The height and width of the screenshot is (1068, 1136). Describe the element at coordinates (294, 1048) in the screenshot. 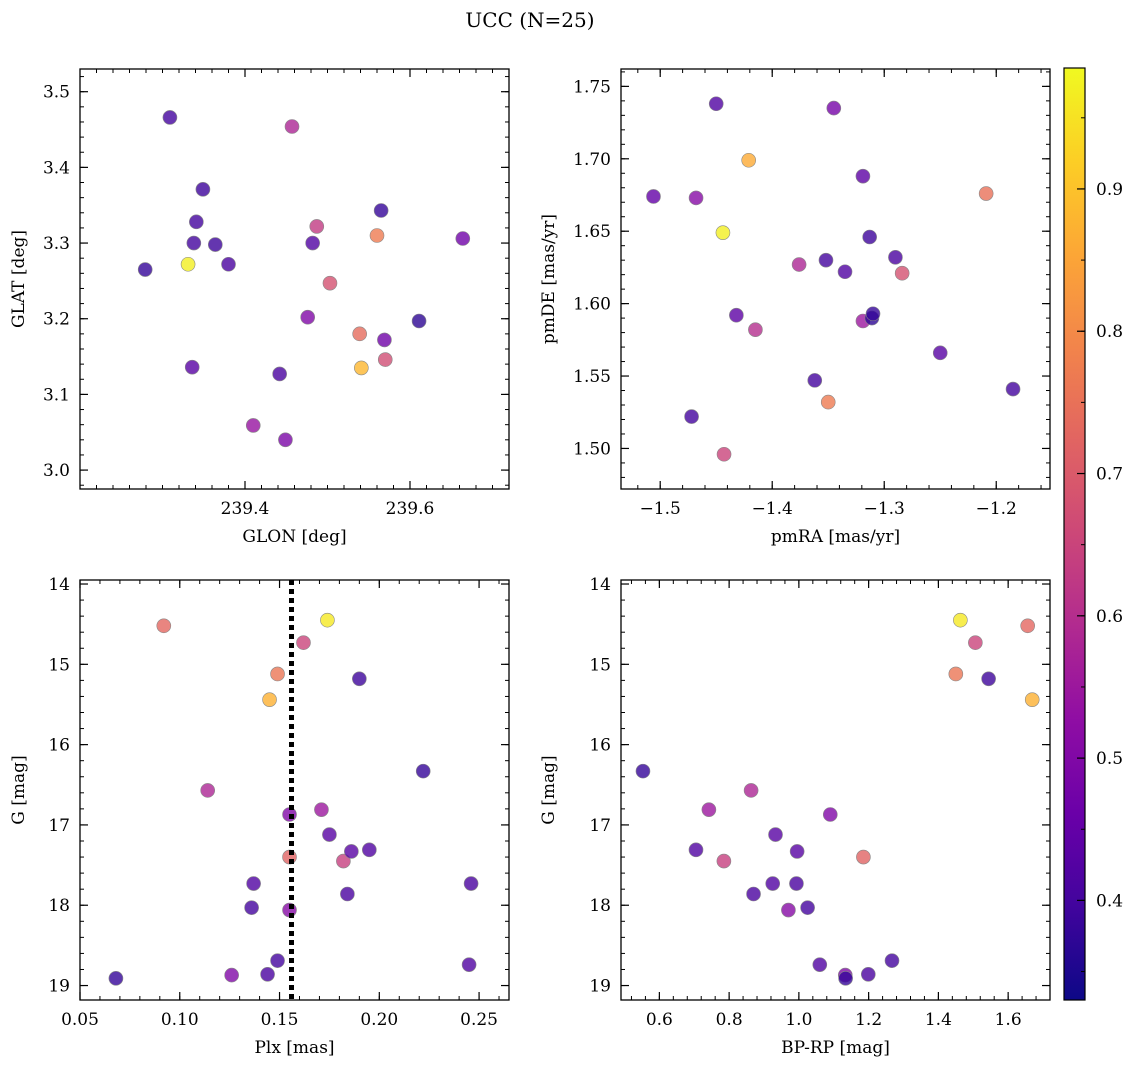

I see `x-axis-label: Plx [mas]` at that location.